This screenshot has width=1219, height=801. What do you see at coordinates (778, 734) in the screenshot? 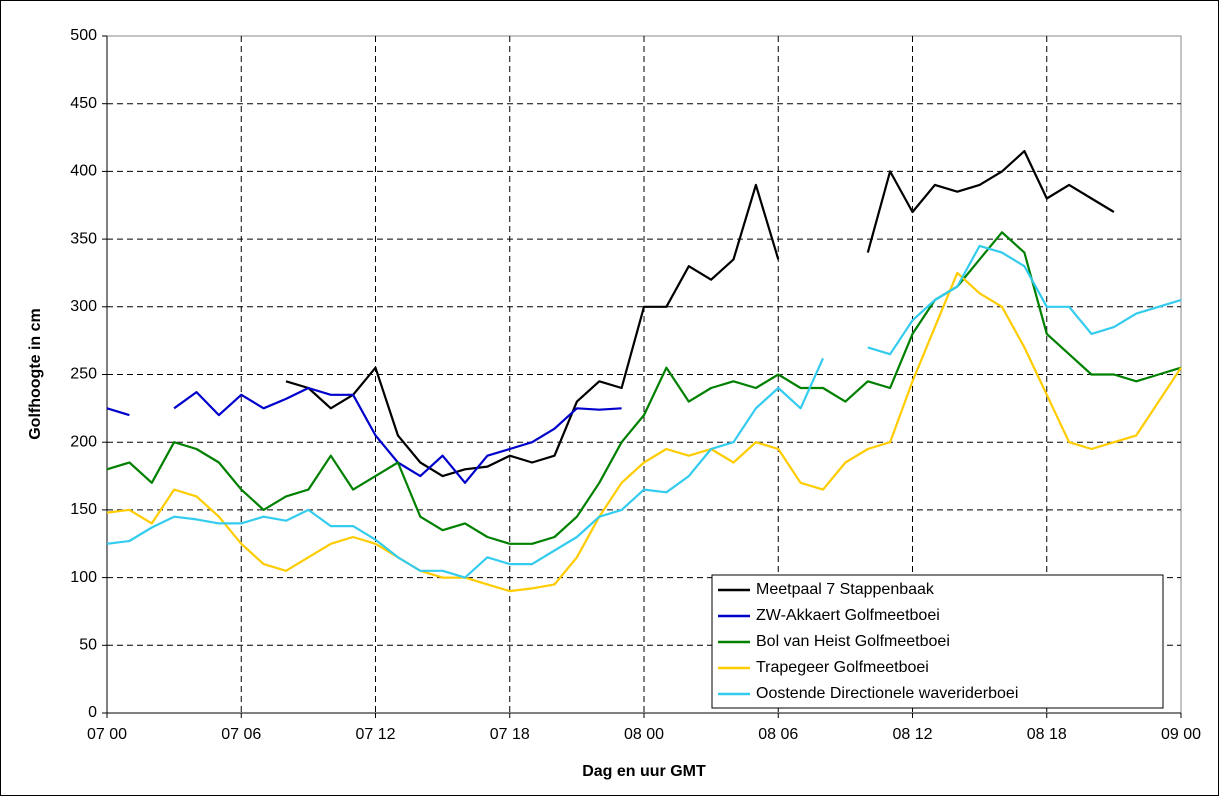
I see `x-tick-label: 08 06` at bounding box center [778, 734].